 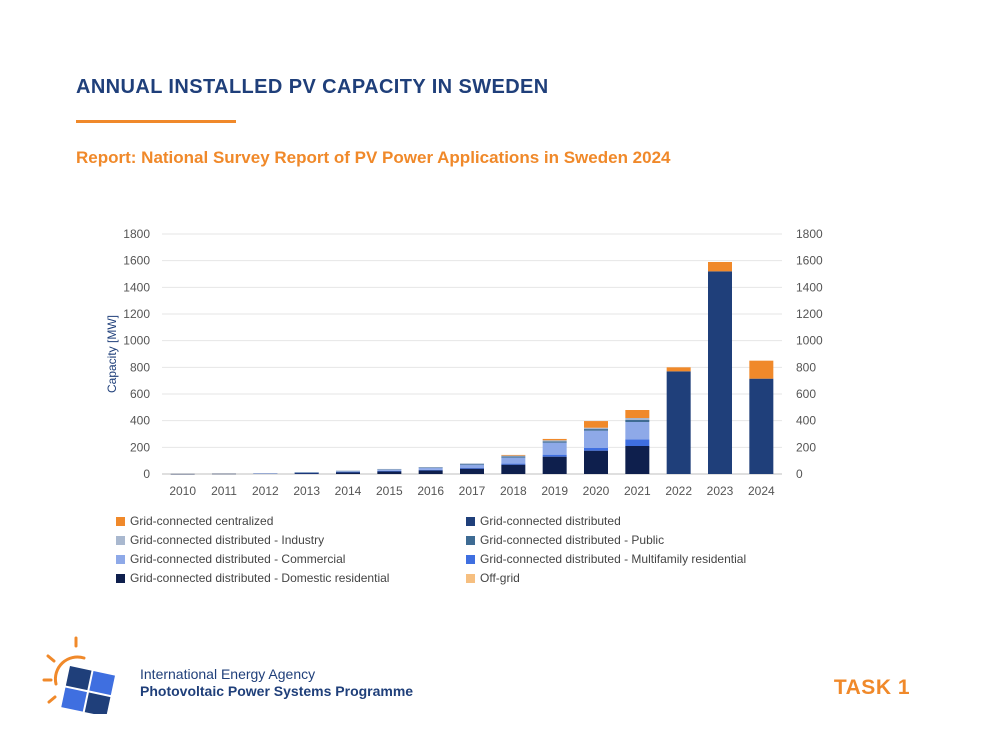 I want to click on x-tick-label: 2023, so click(x=720, y=491).